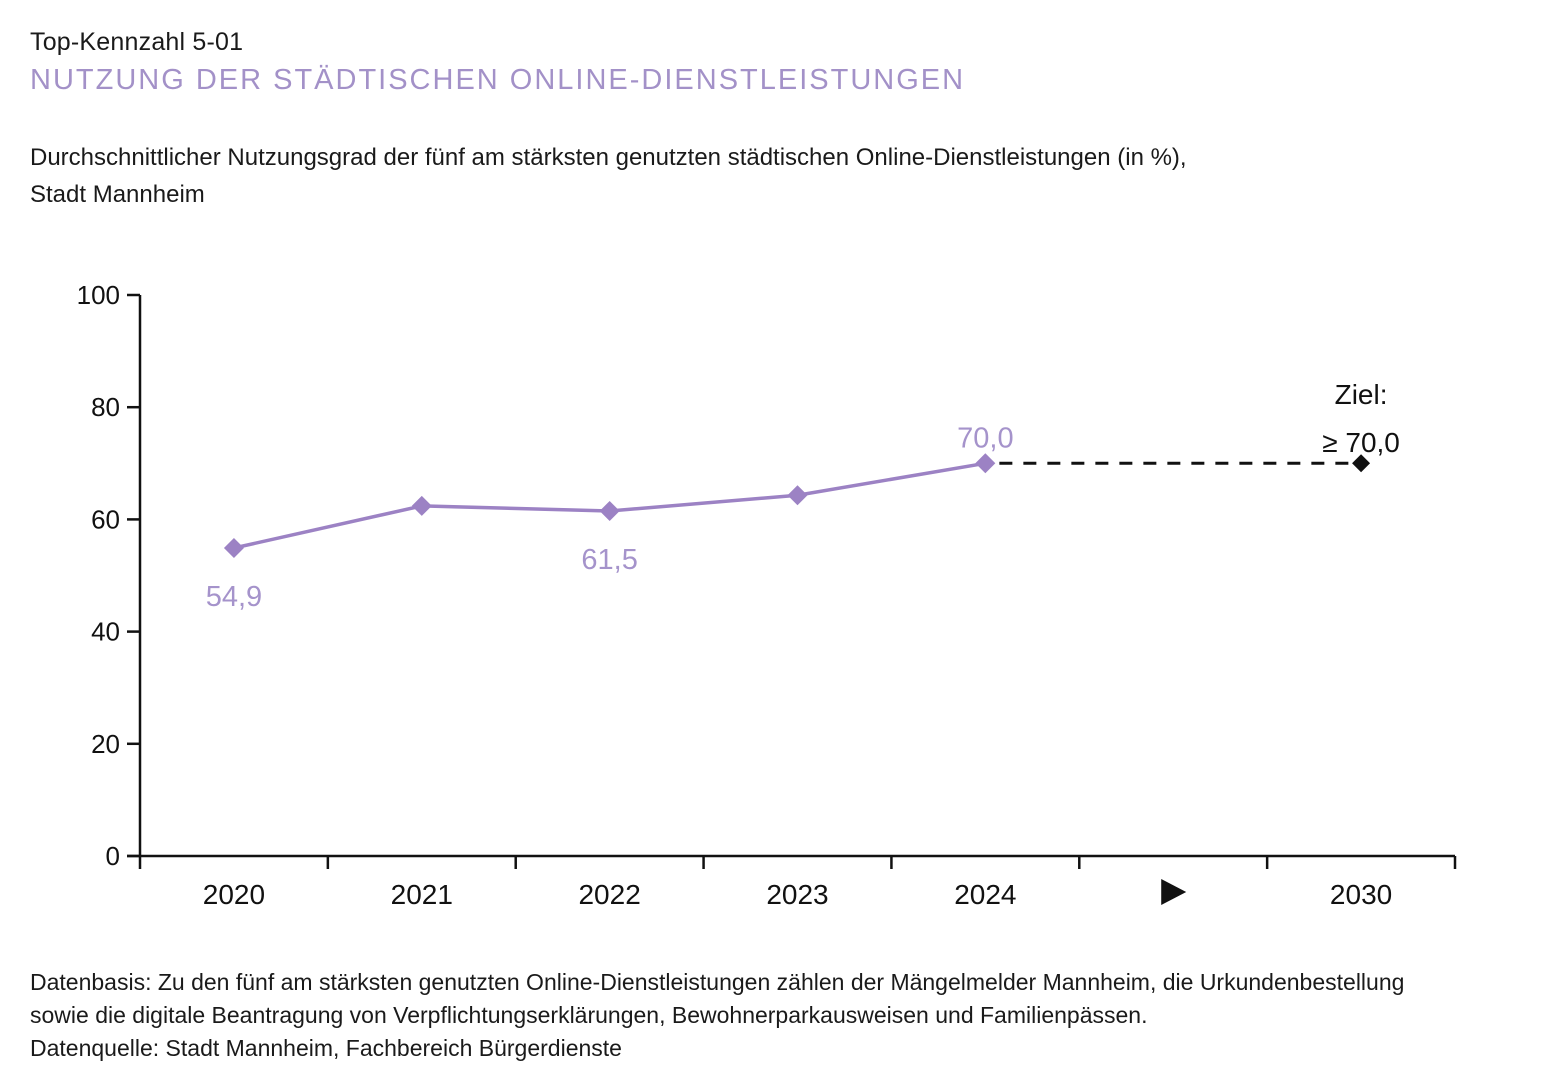 The image size is (1543, 1080). What do you see at coordinates (137, 42) in the screenshot?
I see `kicker: Top-Kennzahl 5-01` at bounding box center [137, 42].